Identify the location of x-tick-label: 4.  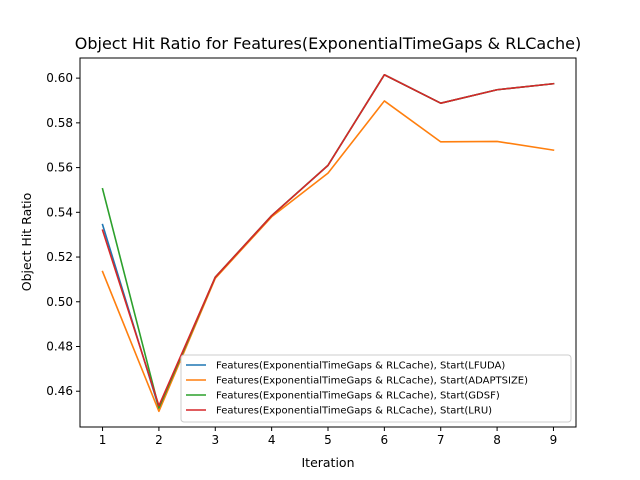
(272, 440).